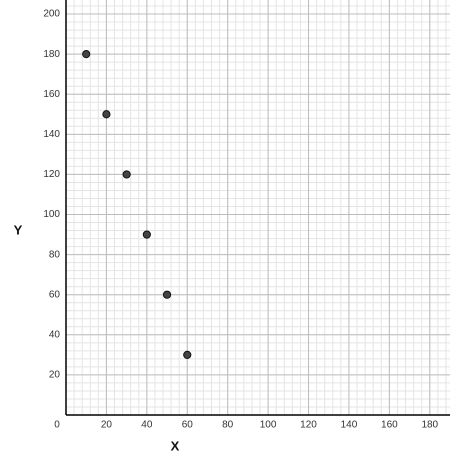 The image size is (450, 459). What do you see at coordinates (188, 425) in the screenshot?
I see `x-tick-label: 60` at bounding box center [188, 425].